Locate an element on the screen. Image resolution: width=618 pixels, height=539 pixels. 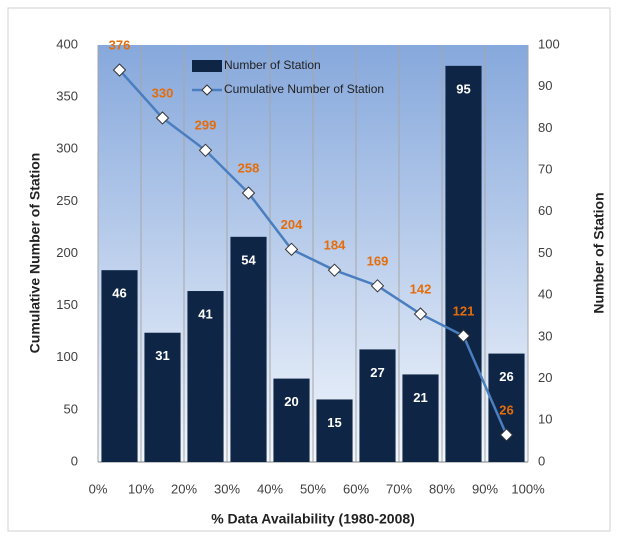
y2-tick-label: 10 is located at coordinates (545, 419).